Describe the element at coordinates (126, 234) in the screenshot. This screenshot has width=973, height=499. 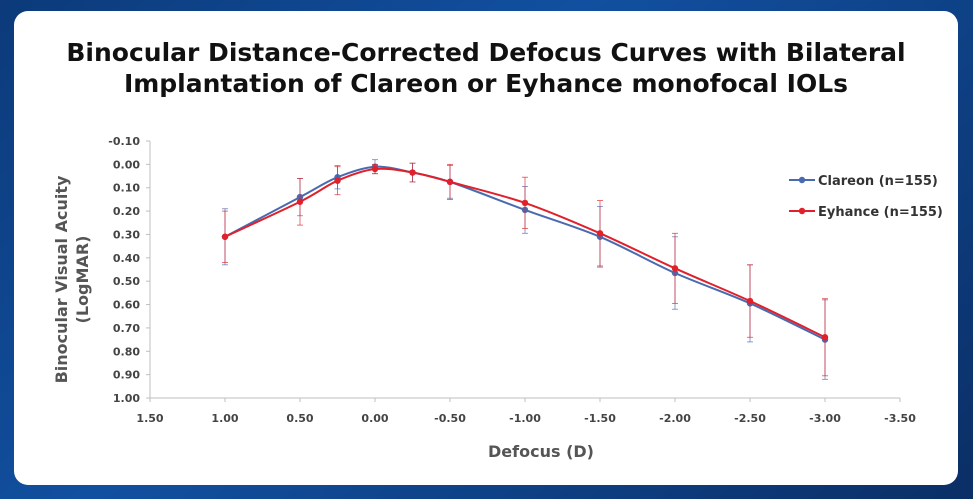
I see `y-tick-label: 0.30` at that location.